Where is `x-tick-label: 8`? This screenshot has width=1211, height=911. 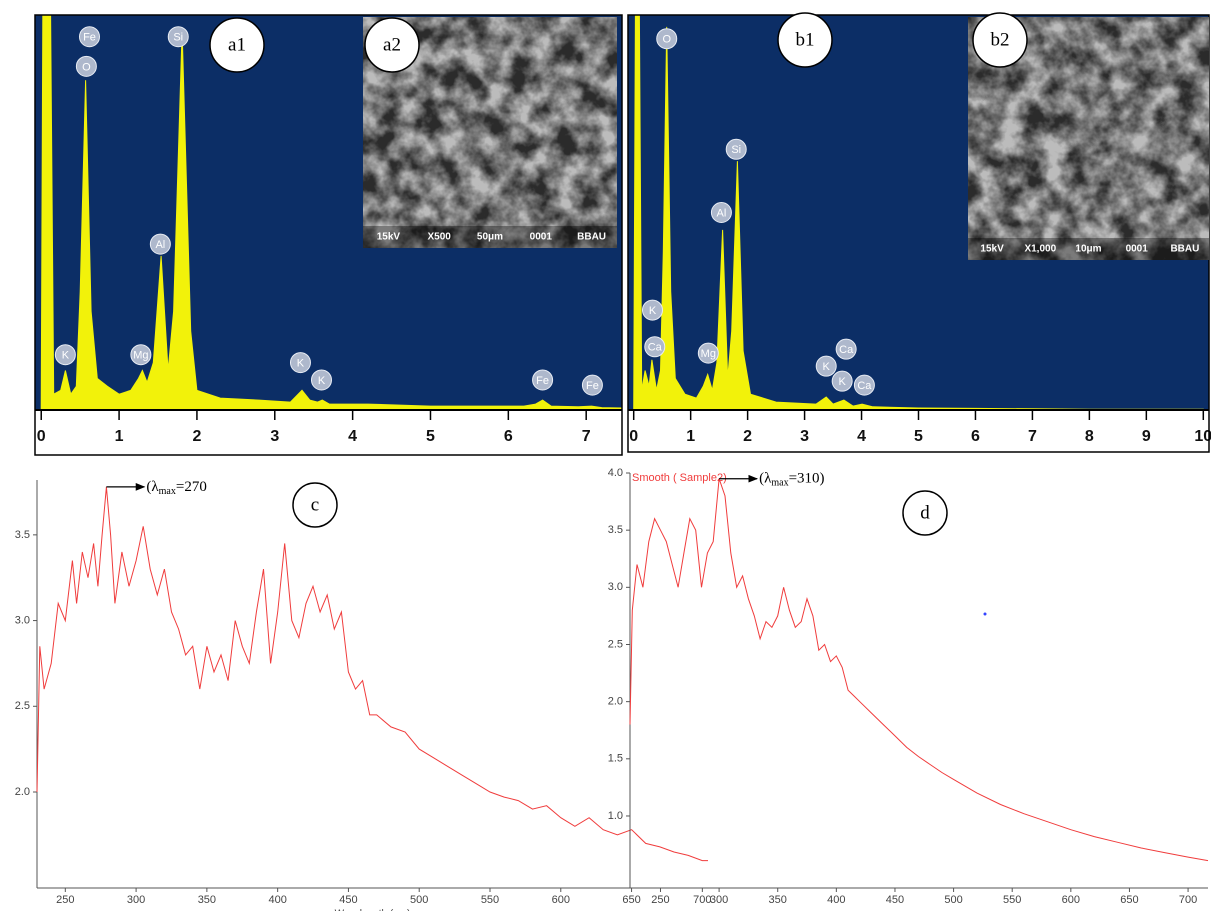
x-tick-label: 8 is located at coordinates (1089, 436).